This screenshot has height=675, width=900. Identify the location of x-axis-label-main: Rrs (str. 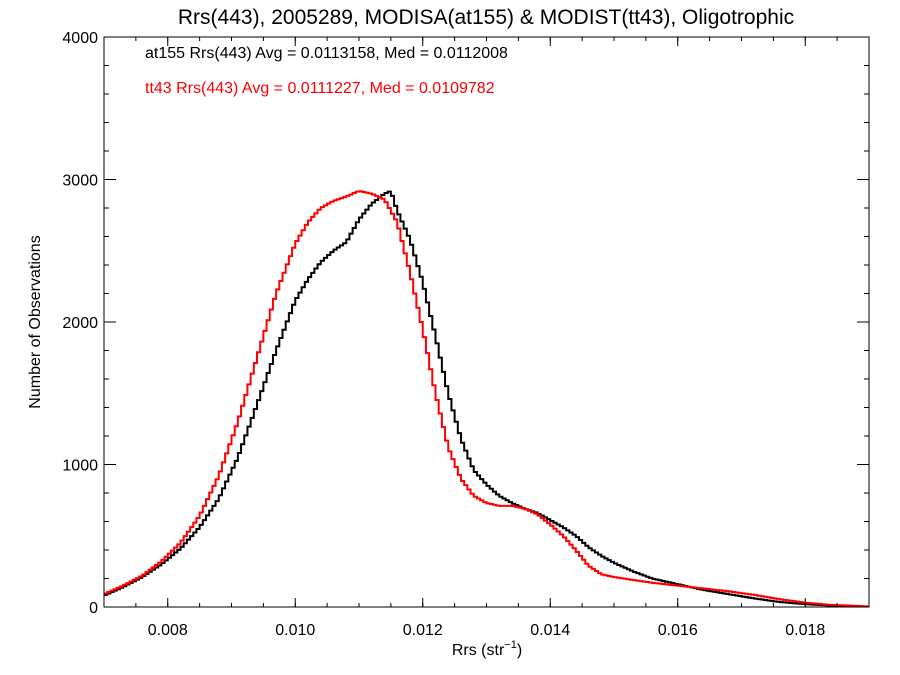
(478, 650).